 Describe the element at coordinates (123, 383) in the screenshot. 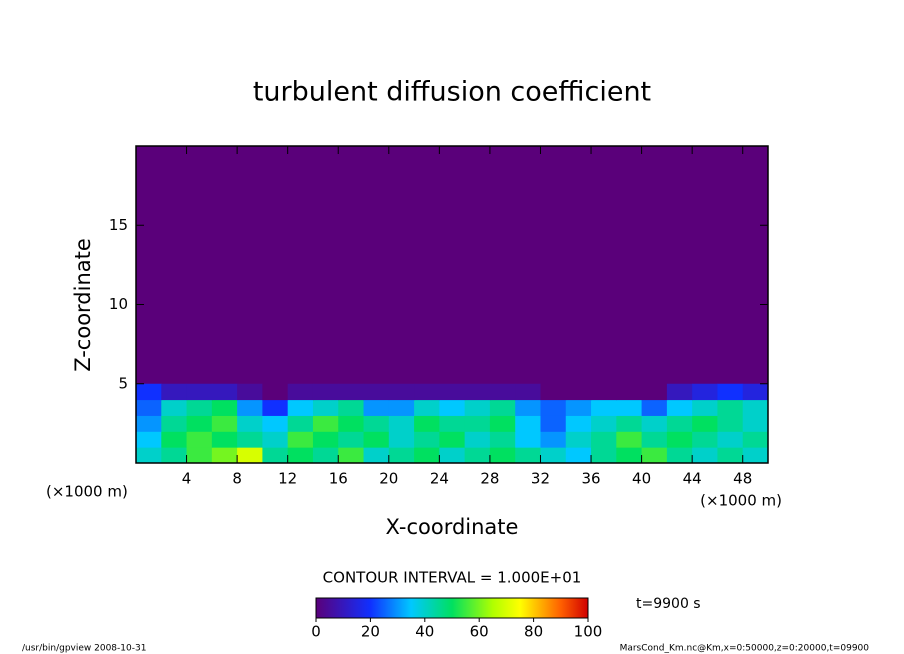

I see `y-tick-label: 5` at that location.